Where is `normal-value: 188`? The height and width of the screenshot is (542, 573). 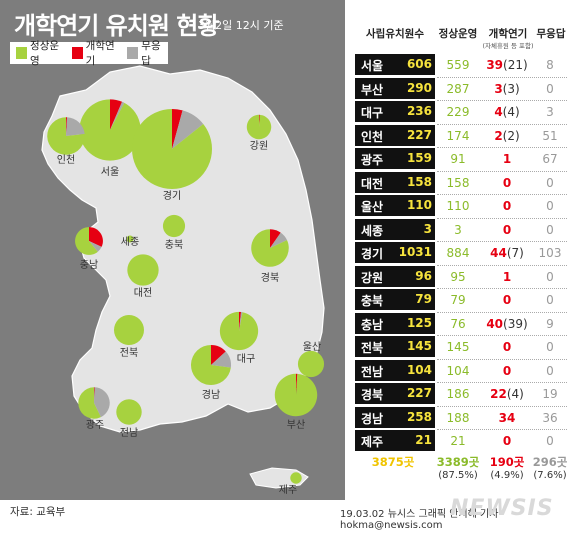 normal-value: 188 is located at coordinates (458, 417).